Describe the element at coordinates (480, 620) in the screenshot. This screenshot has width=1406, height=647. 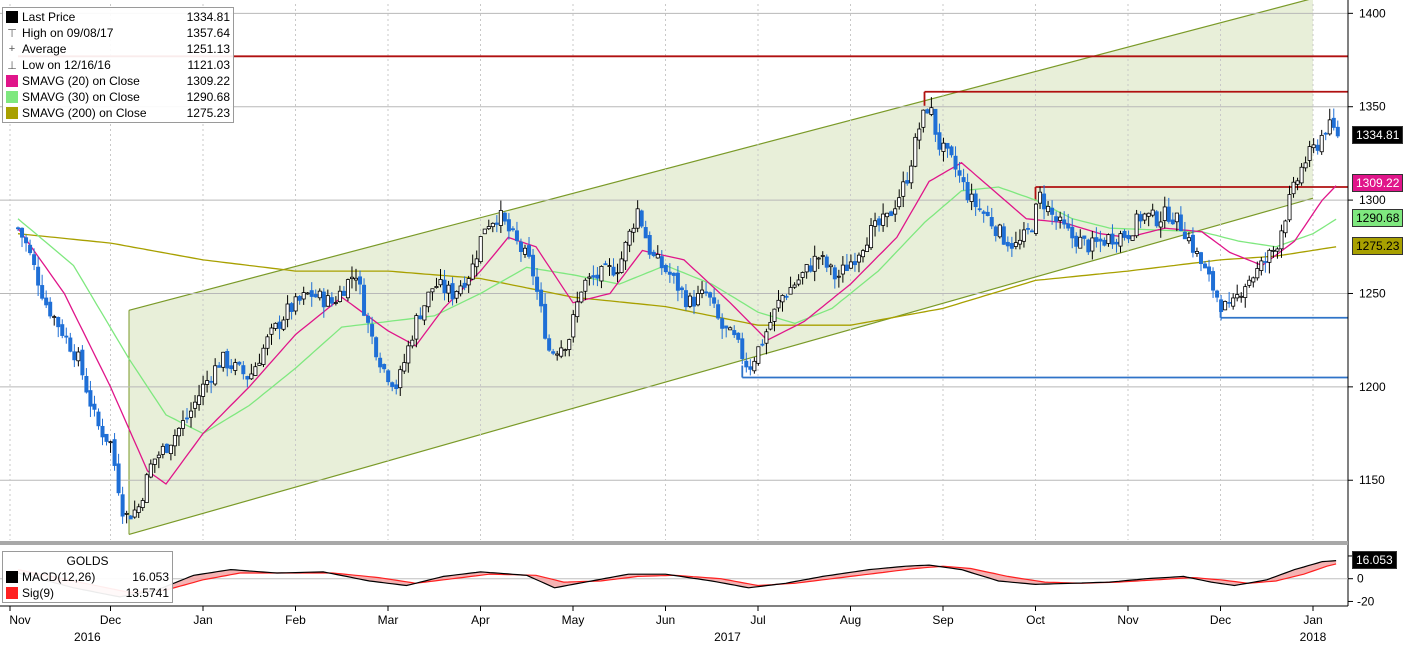
I see `month-label: Apr` at that location.